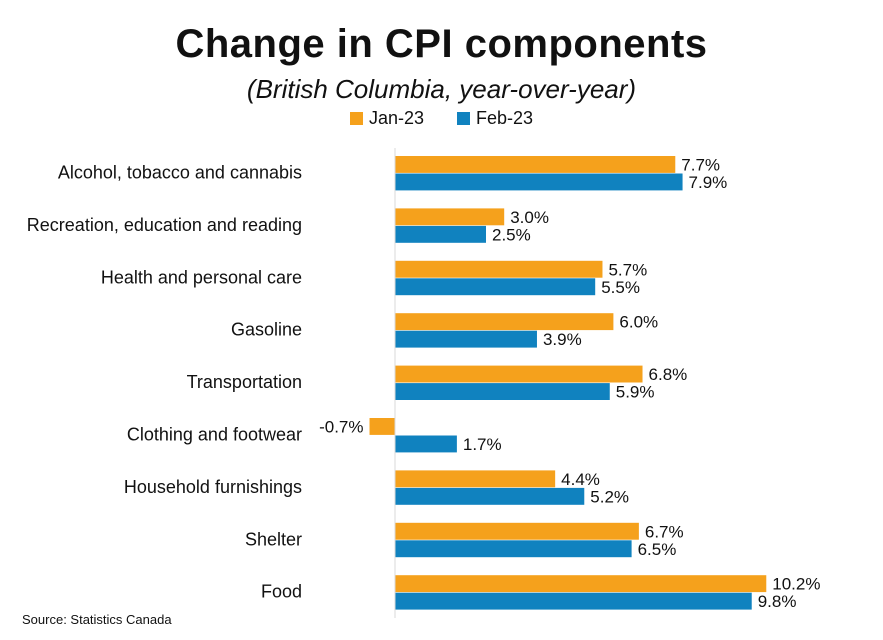 This screenshot has width=883, height=640. What do you see at coordinates (511, 234) in the screenshot?
I see `data-label: 2.5%` at bounding box center [511, 234].